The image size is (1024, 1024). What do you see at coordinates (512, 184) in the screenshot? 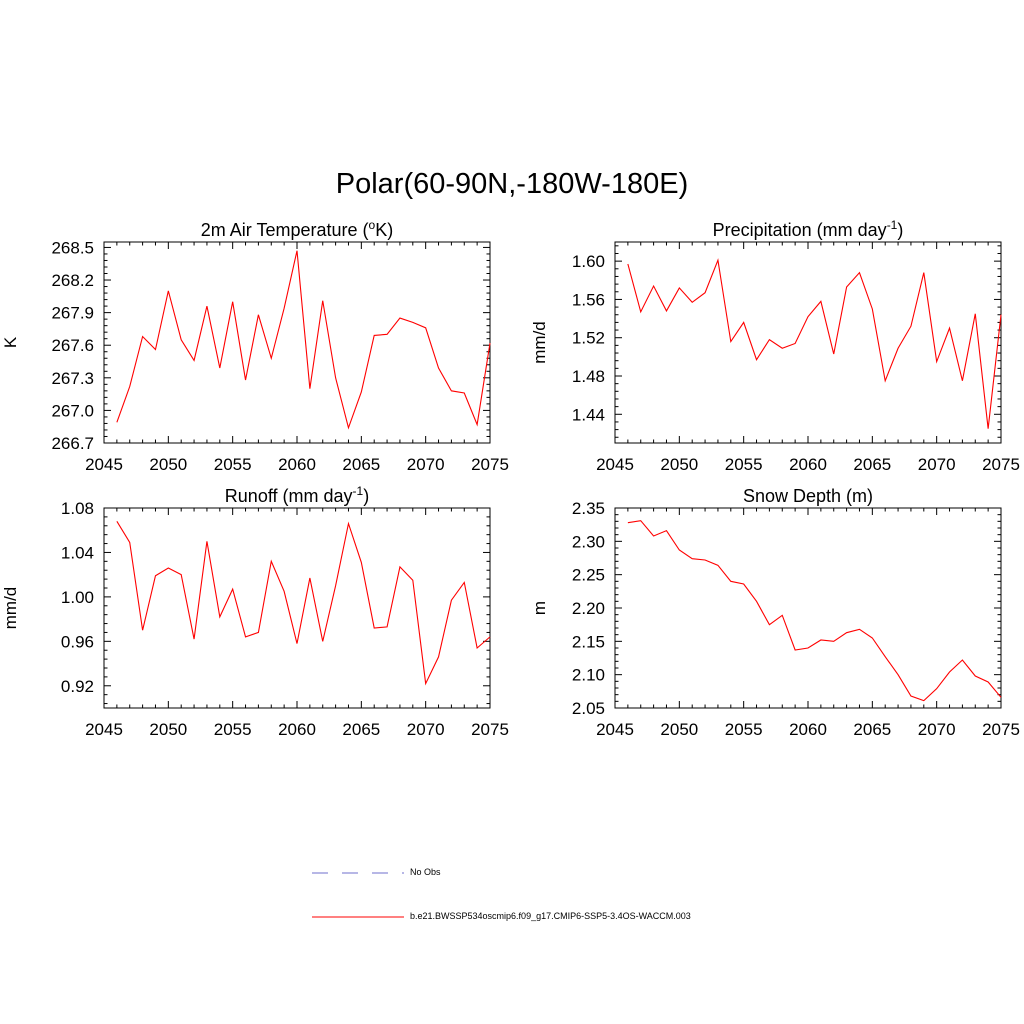
I see `figure-title: Polar(60-90N,-180W-180E)` at bounding box center [512, 184].